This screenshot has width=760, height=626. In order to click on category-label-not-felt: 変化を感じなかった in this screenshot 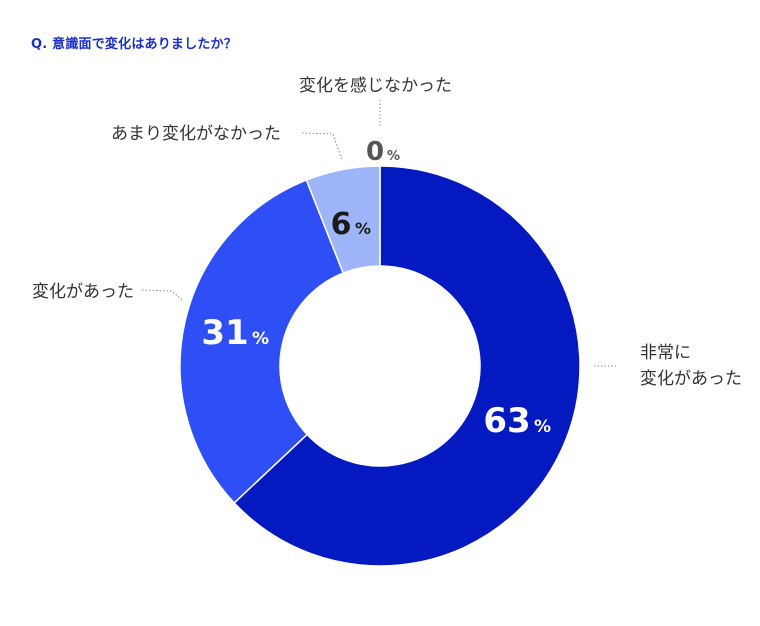, I will do `click(375, 86)`.